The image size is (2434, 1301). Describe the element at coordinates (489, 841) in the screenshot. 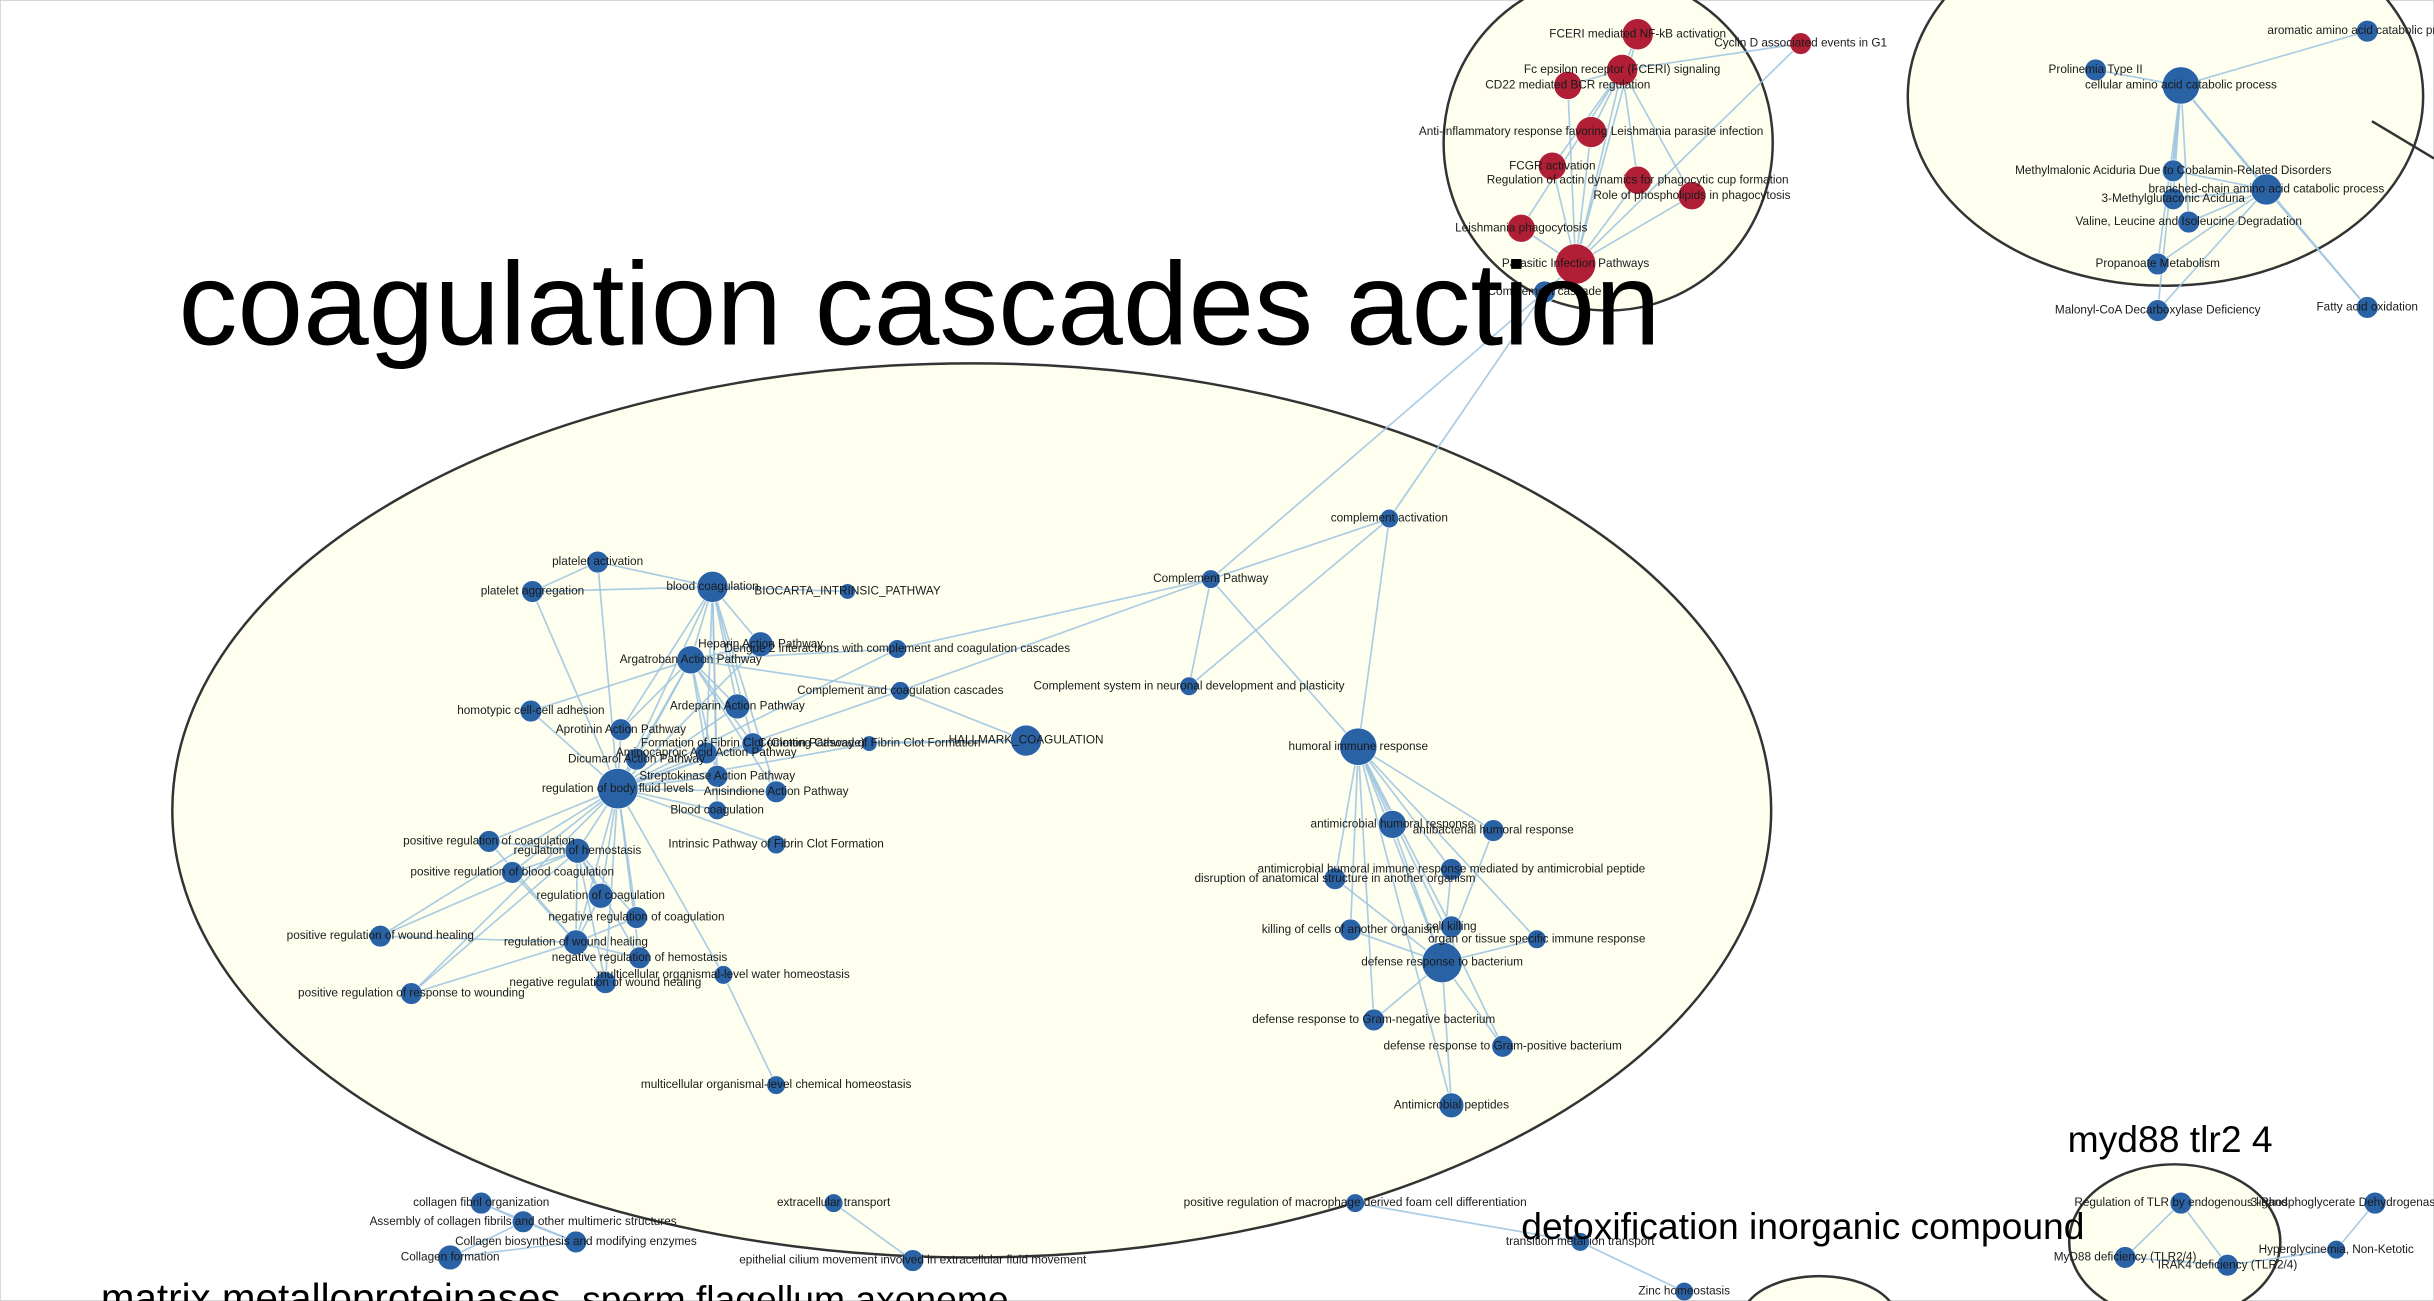

I see `node-label: positive regulation of coagulation` at that location.